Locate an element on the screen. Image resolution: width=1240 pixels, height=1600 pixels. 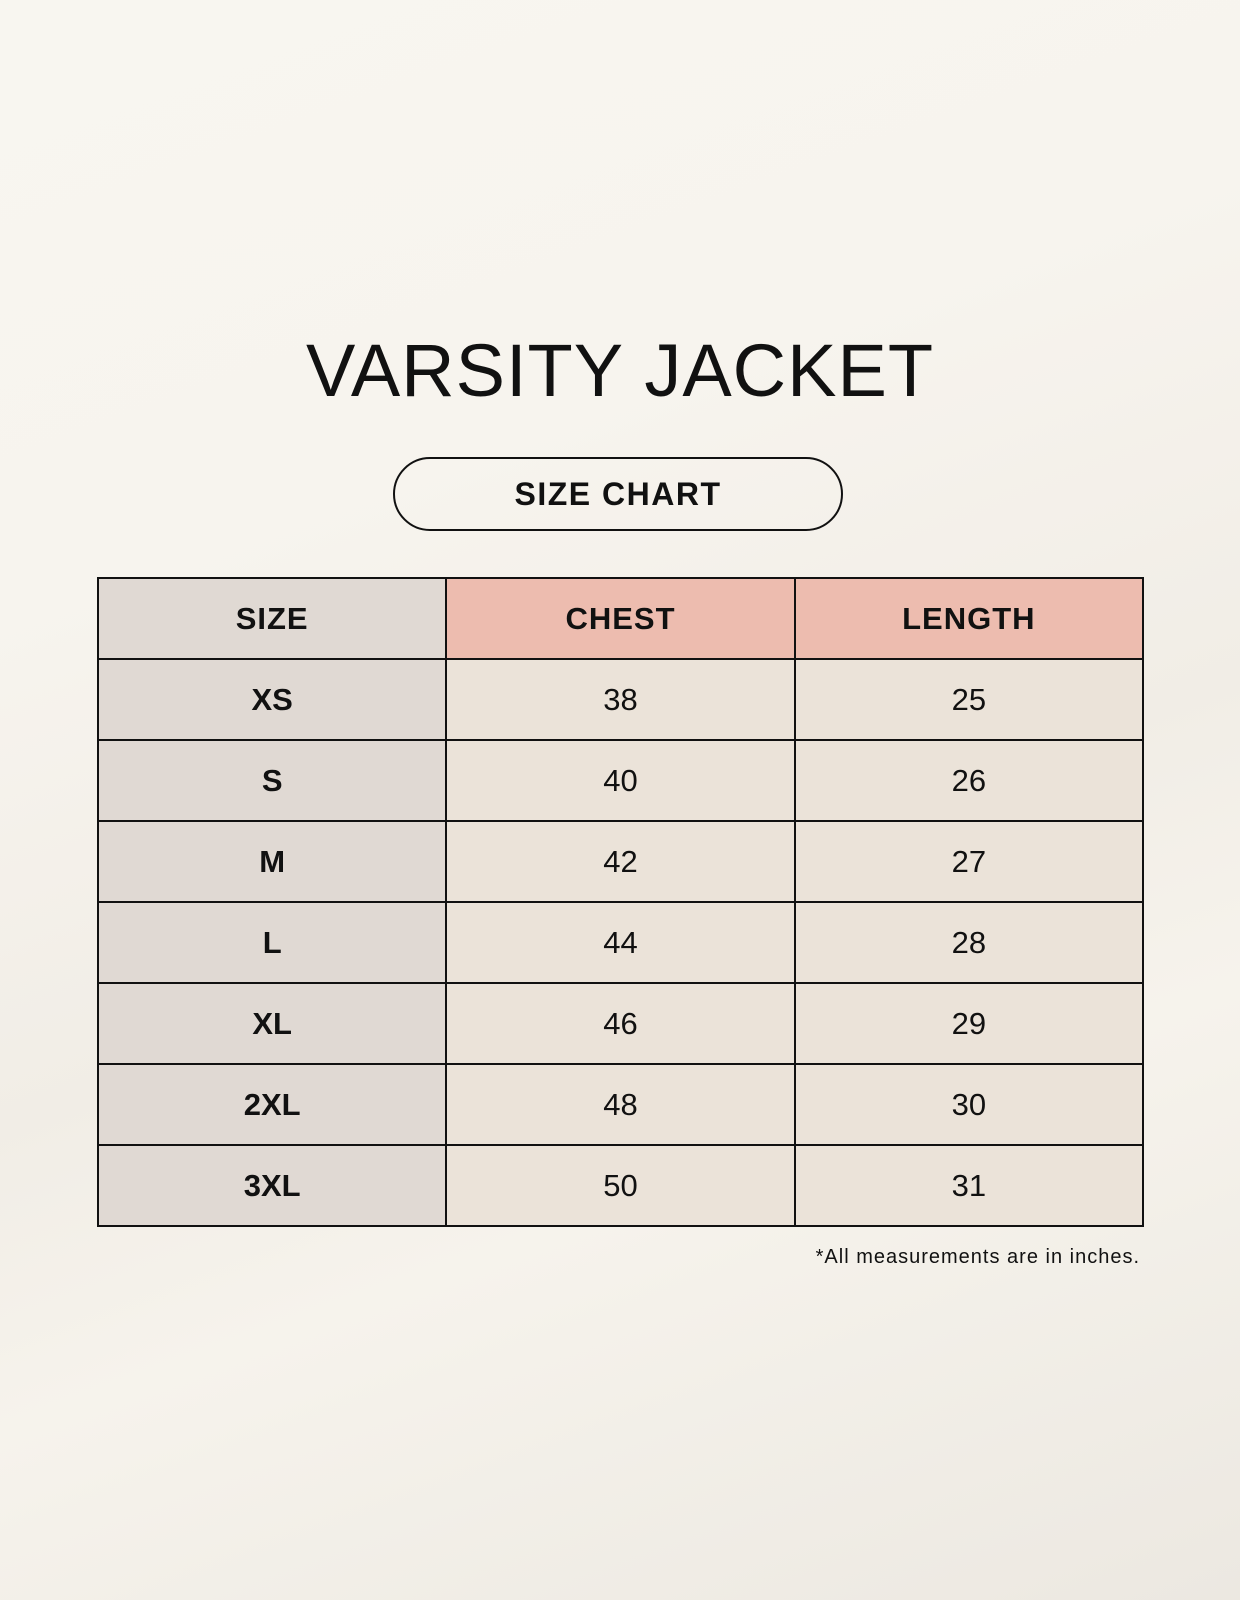
size-chart-badge: SIZE CHART is located at coordinates (618, 494).